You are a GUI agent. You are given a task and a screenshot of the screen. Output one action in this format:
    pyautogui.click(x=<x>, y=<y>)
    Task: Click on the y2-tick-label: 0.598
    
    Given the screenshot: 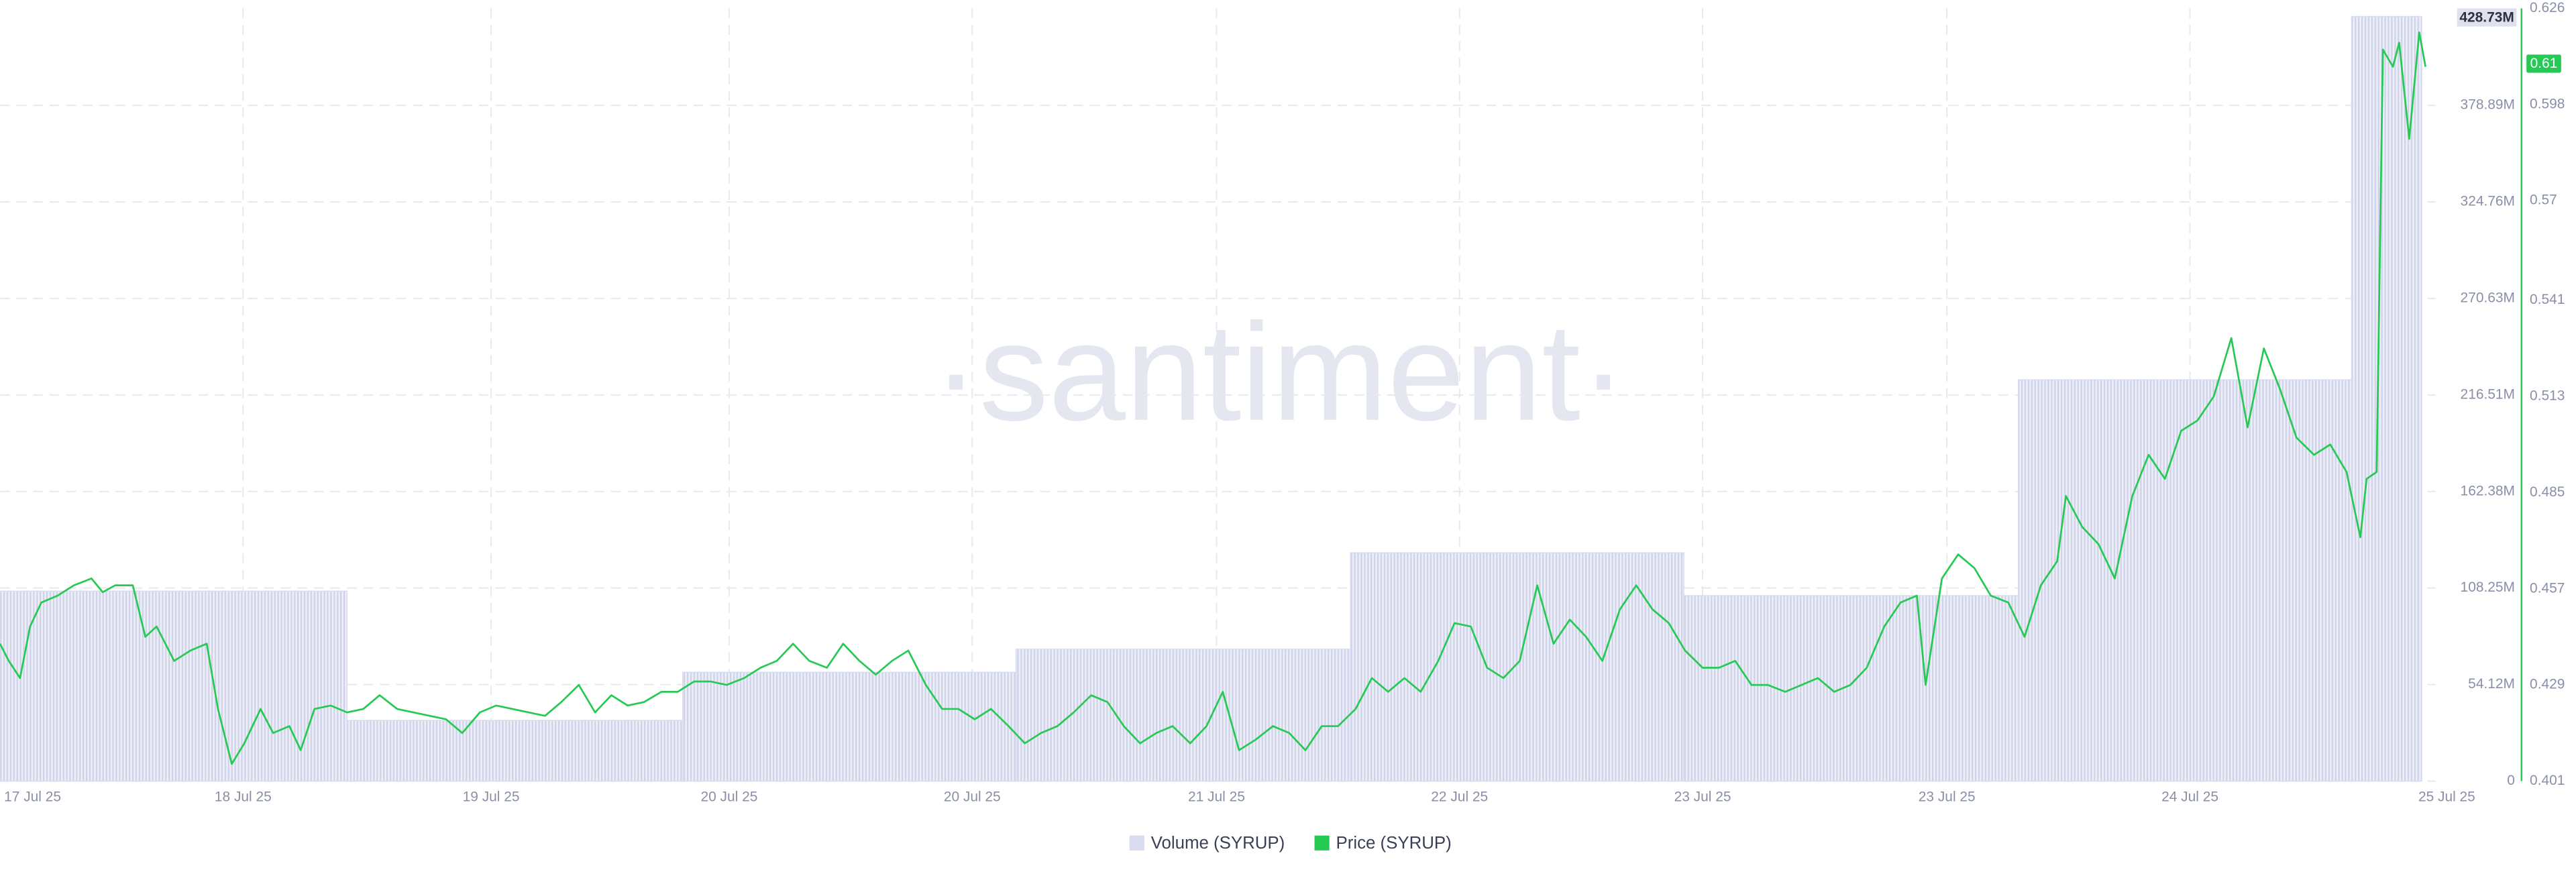 What is the action you would take?
    pyautogui.click(x=2547, y=103)
    